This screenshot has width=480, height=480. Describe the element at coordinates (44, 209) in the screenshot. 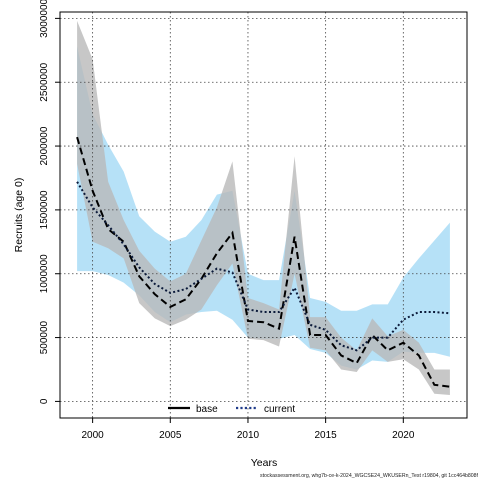

I see `y-tick-label: 1500000` at that location.